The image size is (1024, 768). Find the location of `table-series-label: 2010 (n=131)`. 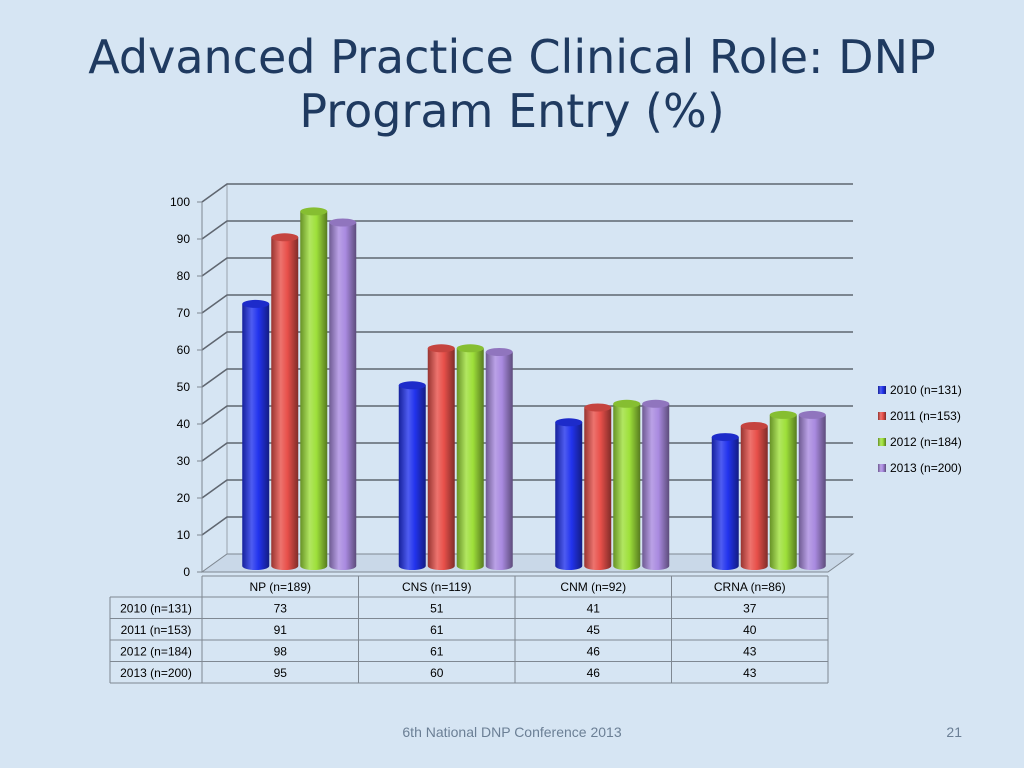

table-series-label: 2010 (n=131) is located at coordinates (156, 609).